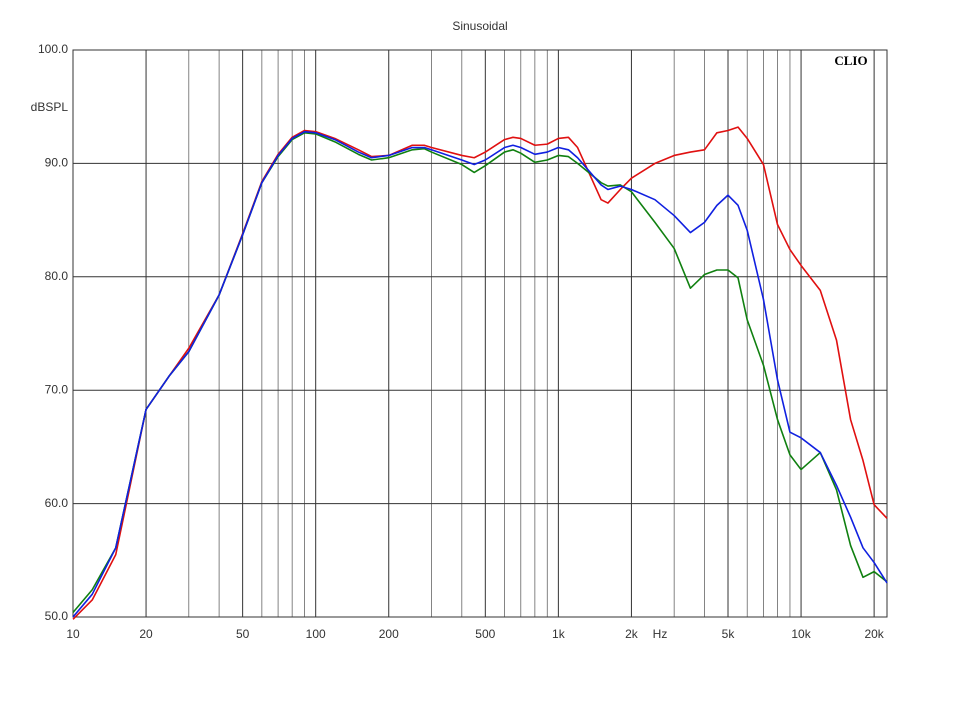  I want to click on y-tick-label: 80.0, so click(57, 276).